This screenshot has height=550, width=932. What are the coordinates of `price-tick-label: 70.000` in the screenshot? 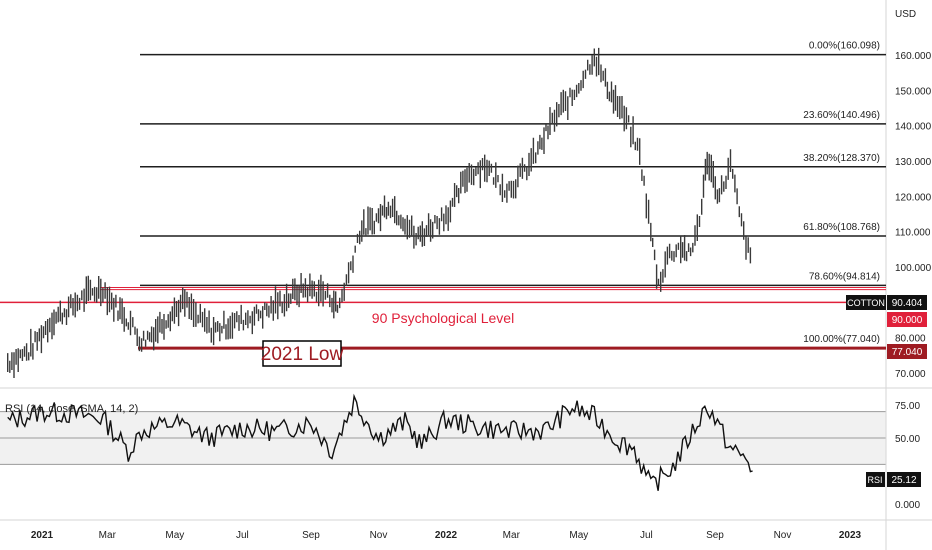 It's located at (910, 374).